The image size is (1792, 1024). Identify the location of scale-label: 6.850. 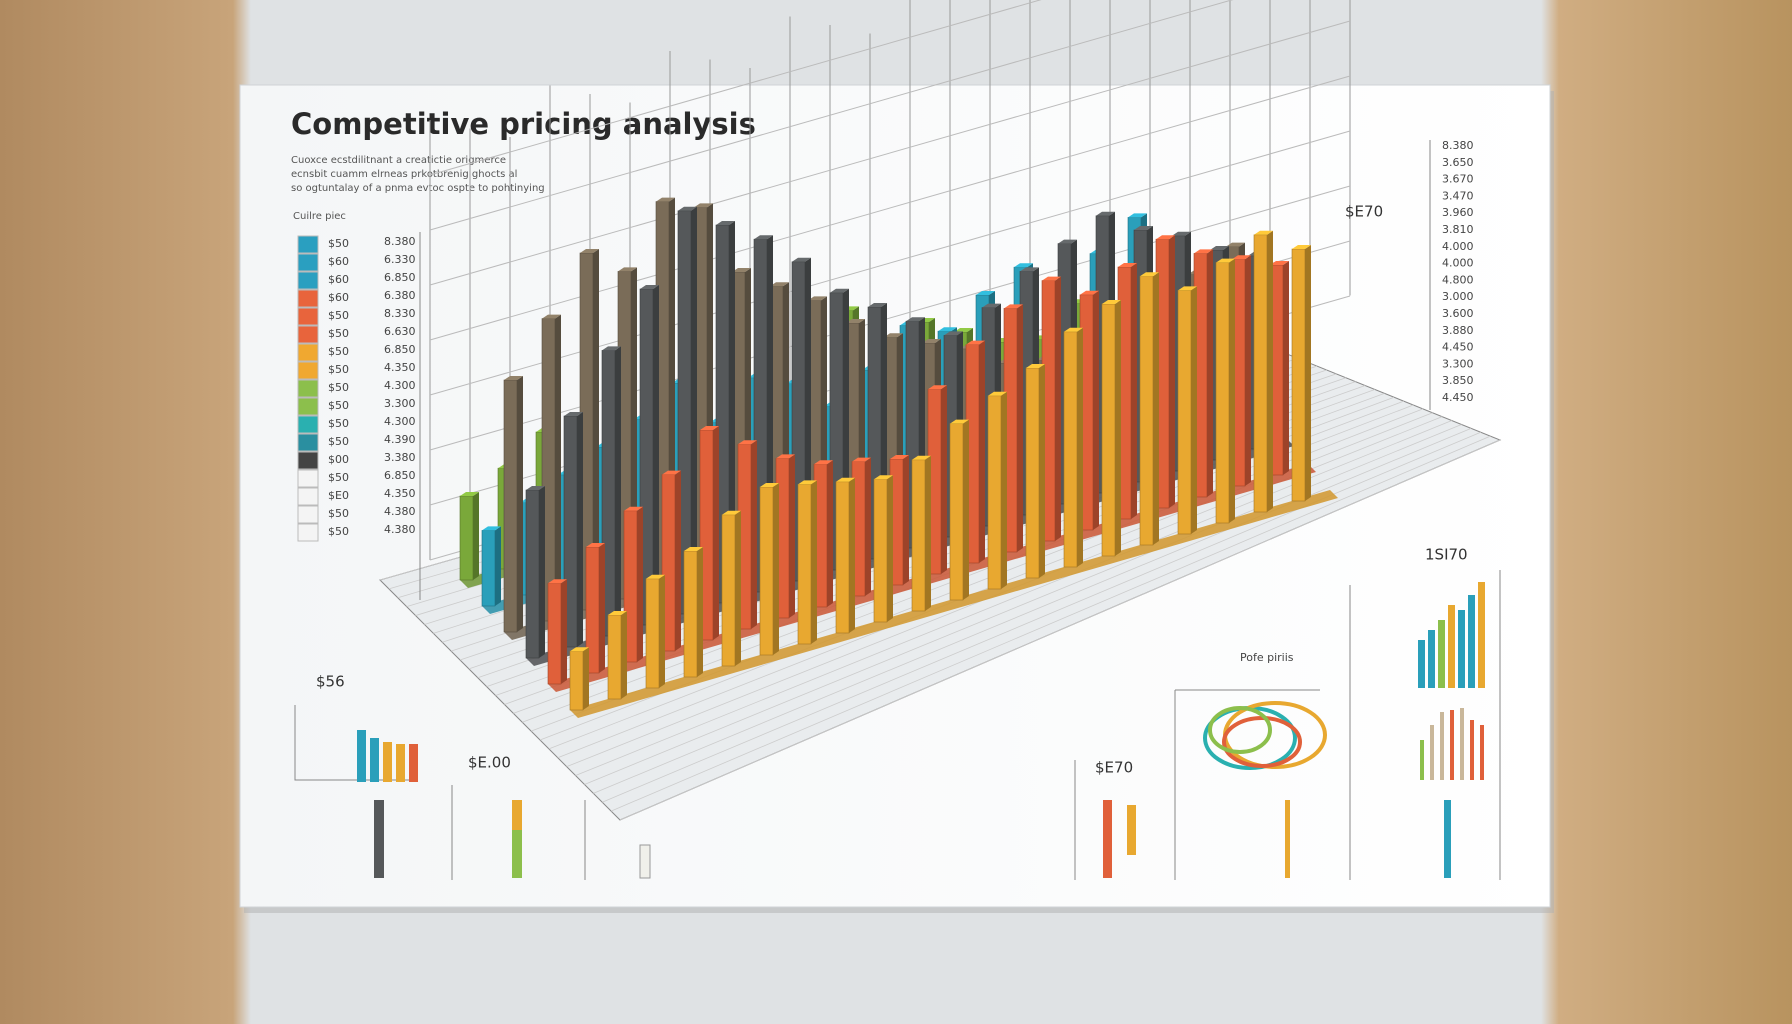
(400, 475).